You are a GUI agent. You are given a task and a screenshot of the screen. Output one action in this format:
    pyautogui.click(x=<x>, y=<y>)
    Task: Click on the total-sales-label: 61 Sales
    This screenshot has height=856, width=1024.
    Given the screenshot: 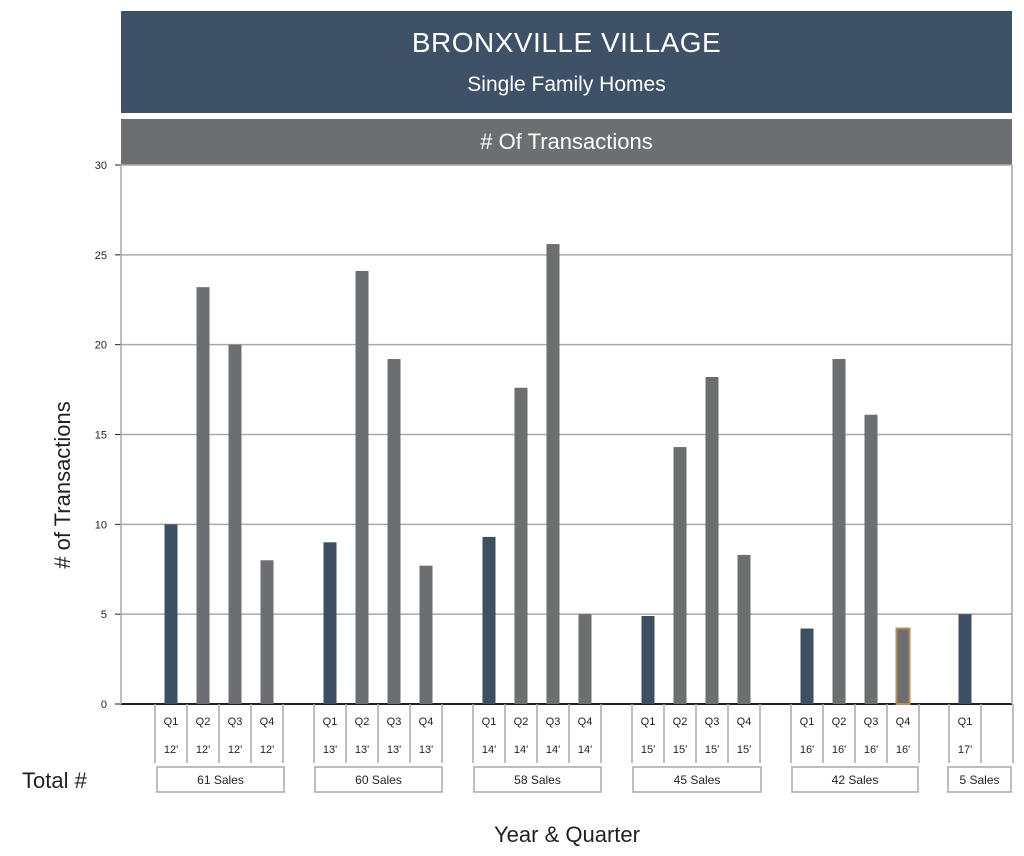 What is the action you would take?
    pyautogui.click(x=220, y=780)
    